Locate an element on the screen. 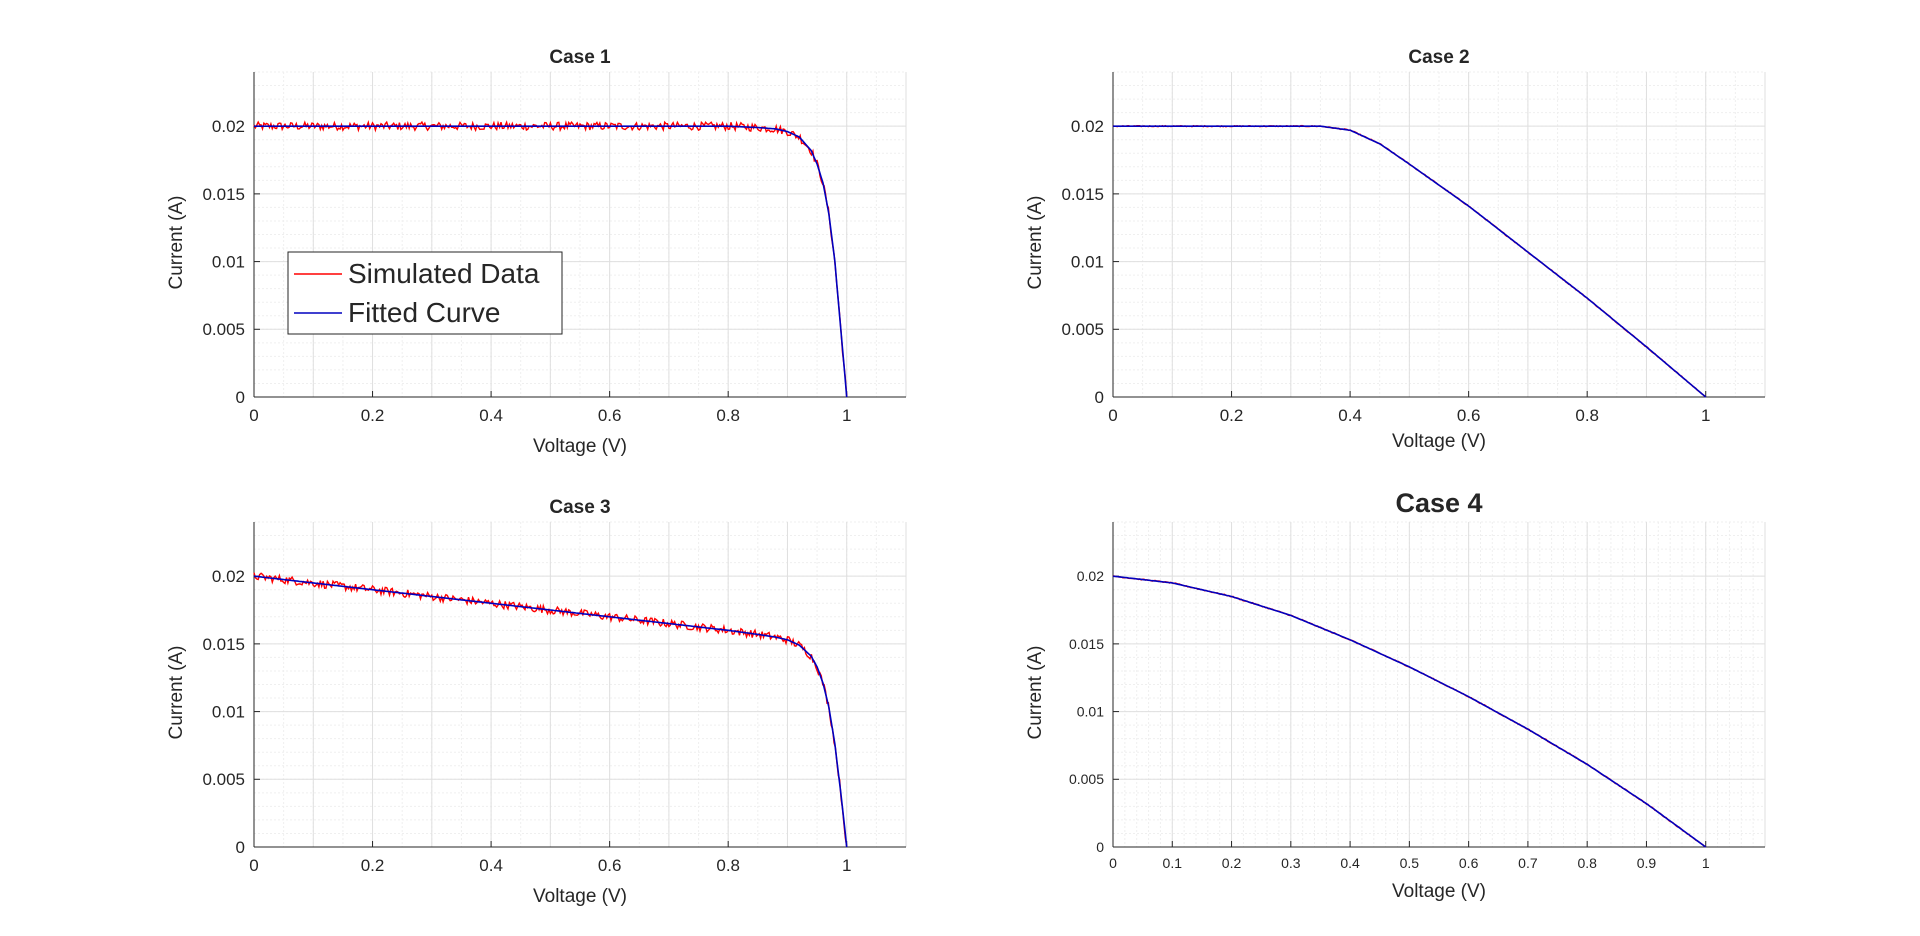 The width and height of the screenshot is (1920, 936). legend-label-fitted: Fitted Curve is located at coordinates (424, 312).